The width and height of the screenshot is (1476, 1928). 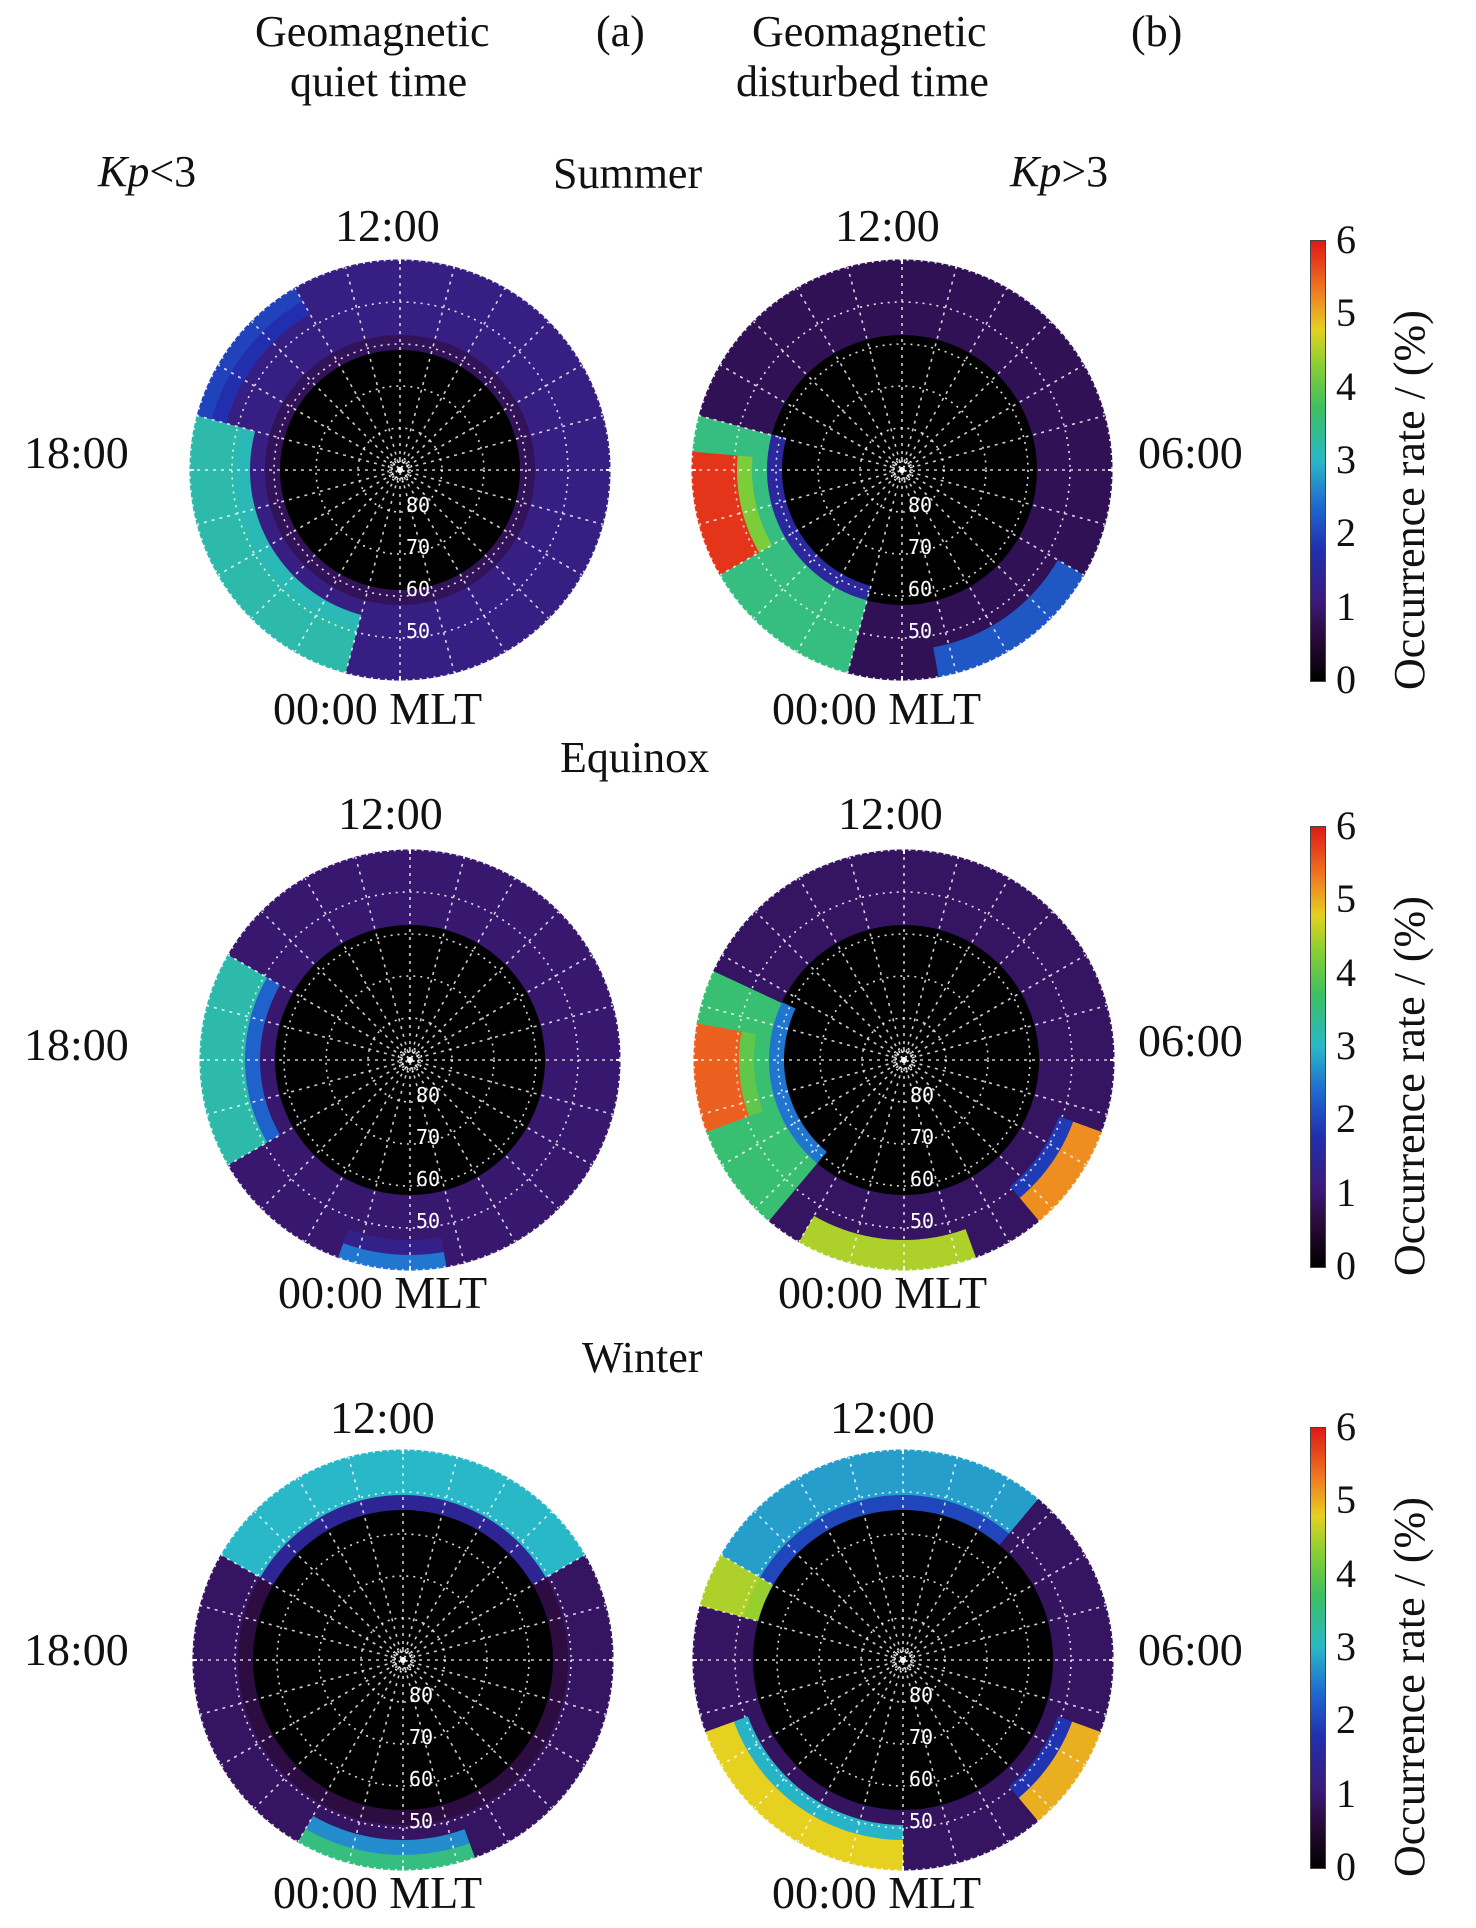 What do you see at coordinates (76, 1044) in the screenshot?
I see `equinox-dusk-label: 18:00` at bounding box center [76, 1044].